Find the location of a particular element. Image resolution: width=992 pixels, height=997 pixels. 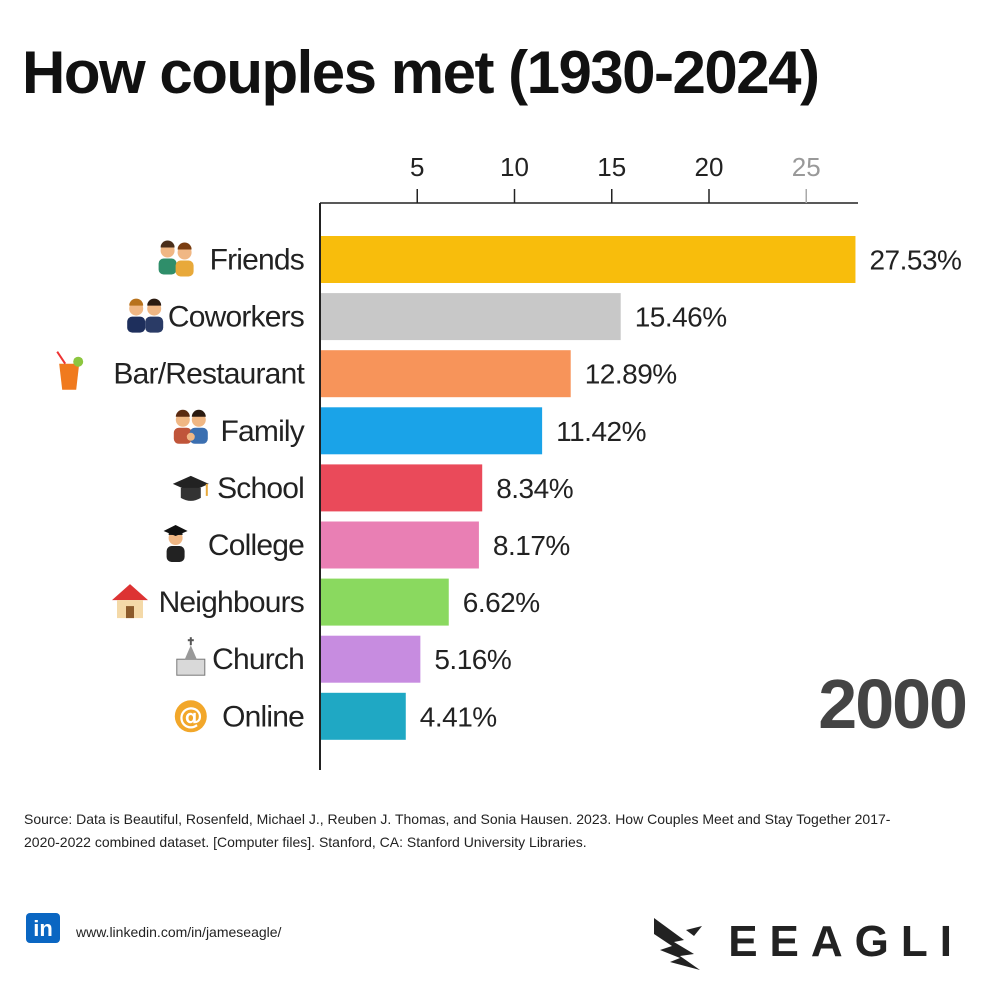

brand-logo: EEAGLI is located at coordinates (807, 942).